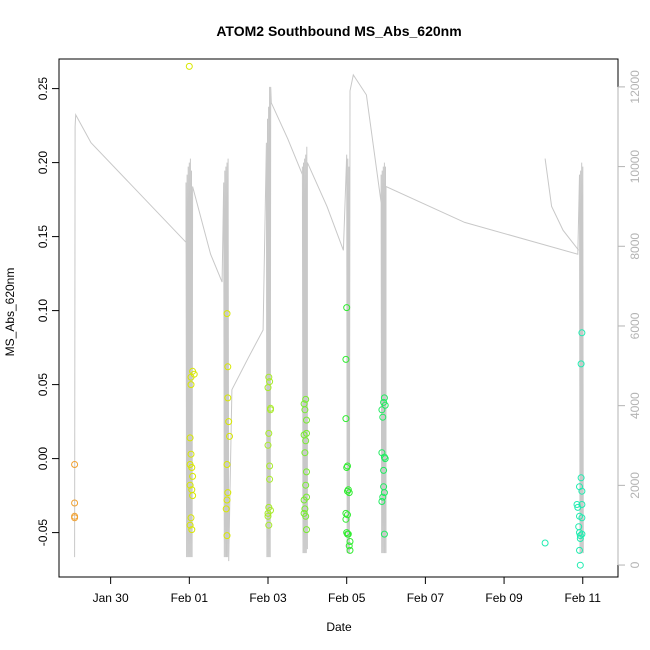 Image resolution: width=650 pixels, height=650 pixels. I want to click on y-tick-label: 0.20, so click(43, 163).